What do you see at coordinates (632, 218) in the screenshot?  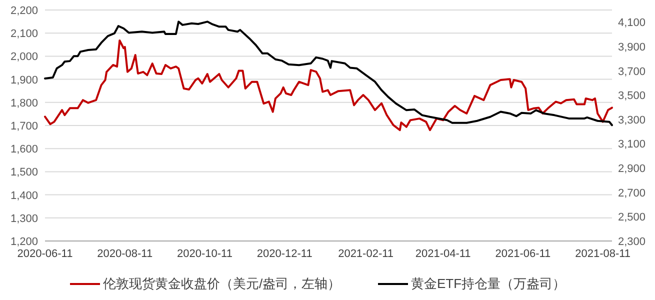 I see `y2-tick-label: 2,500` at bounding box center [632, 218].